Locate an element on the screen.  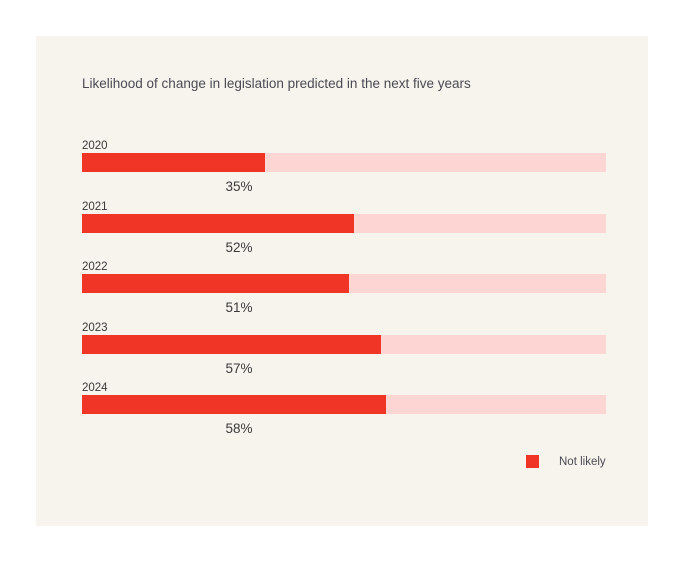
category-label: 2021 is located at coordinates (95, 206).